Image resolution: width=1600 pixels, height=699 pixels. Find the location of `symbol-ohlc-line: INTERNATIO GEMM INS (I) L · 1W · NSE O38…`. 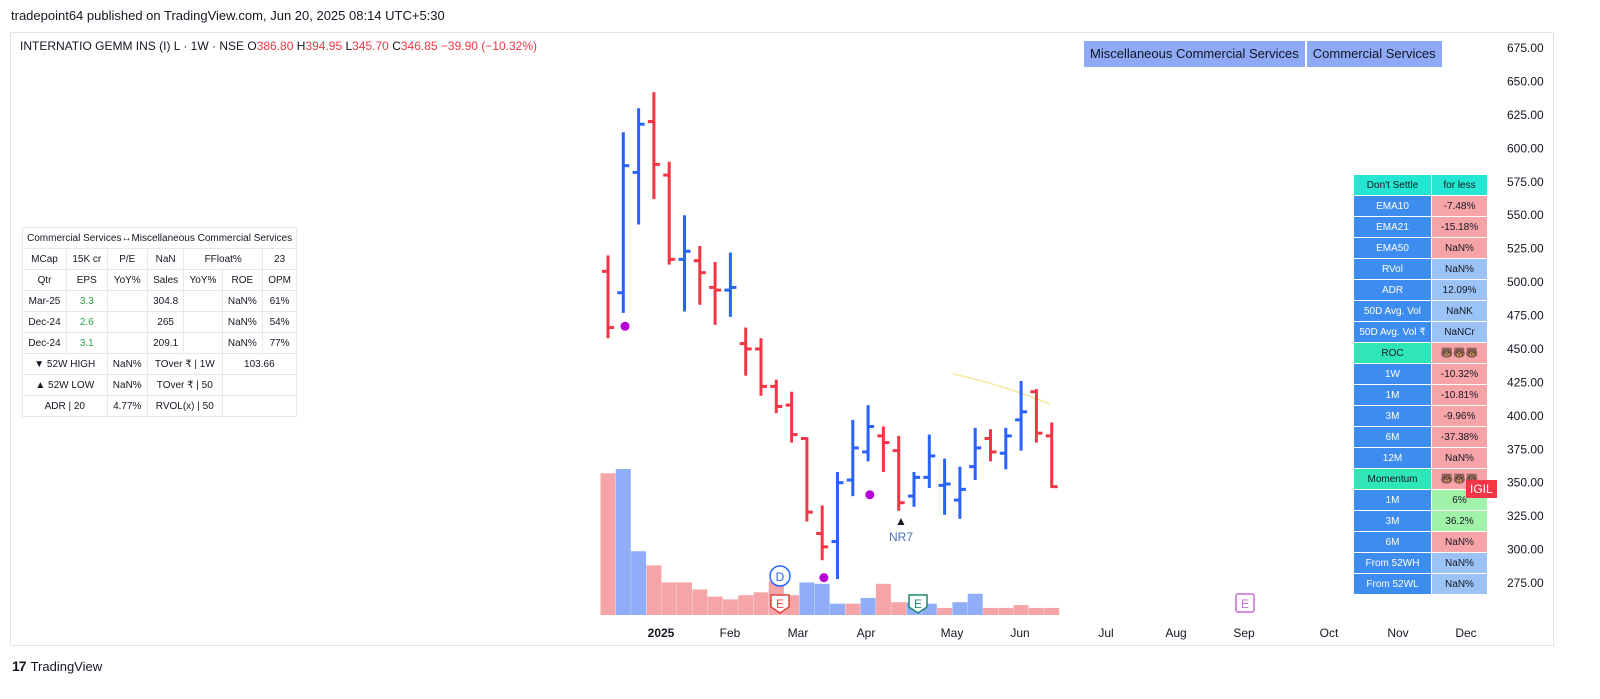

symbol-ohlc-line: INTERNATIO GEMM INS (I) L · 1W · NSE O38… is located at coordinates (278, 46).